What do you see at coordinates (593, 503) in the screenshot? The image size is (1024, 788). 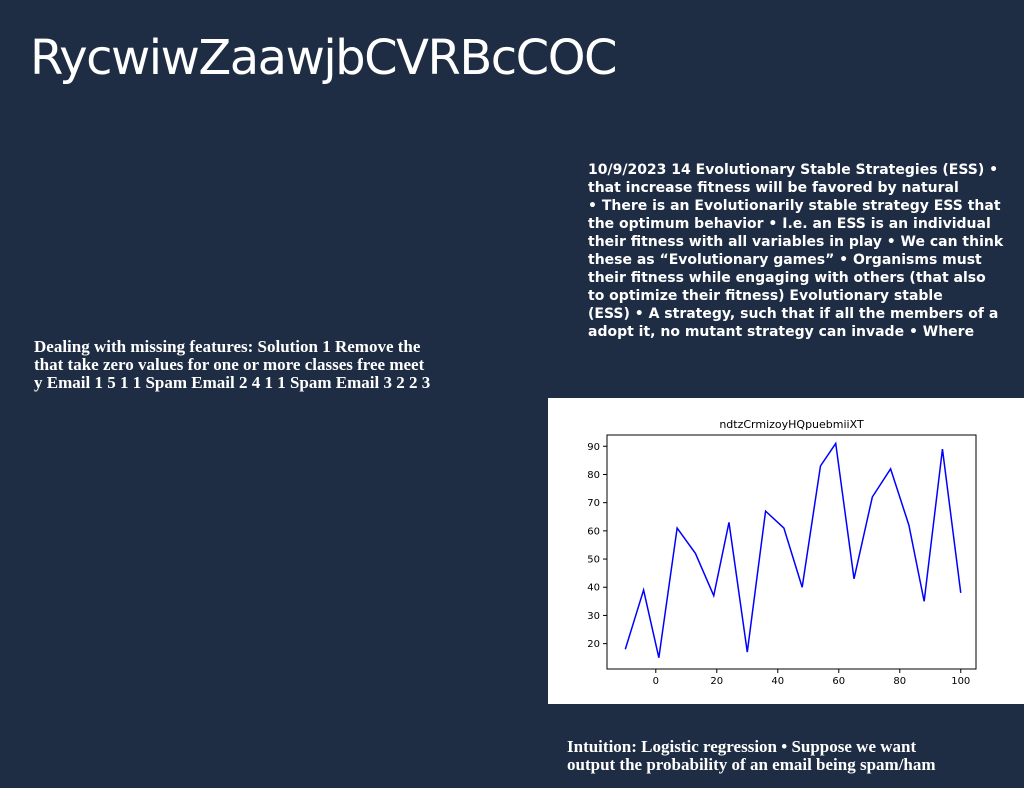 I see `y-tick-label: 70` at bounding box center [593, 503].